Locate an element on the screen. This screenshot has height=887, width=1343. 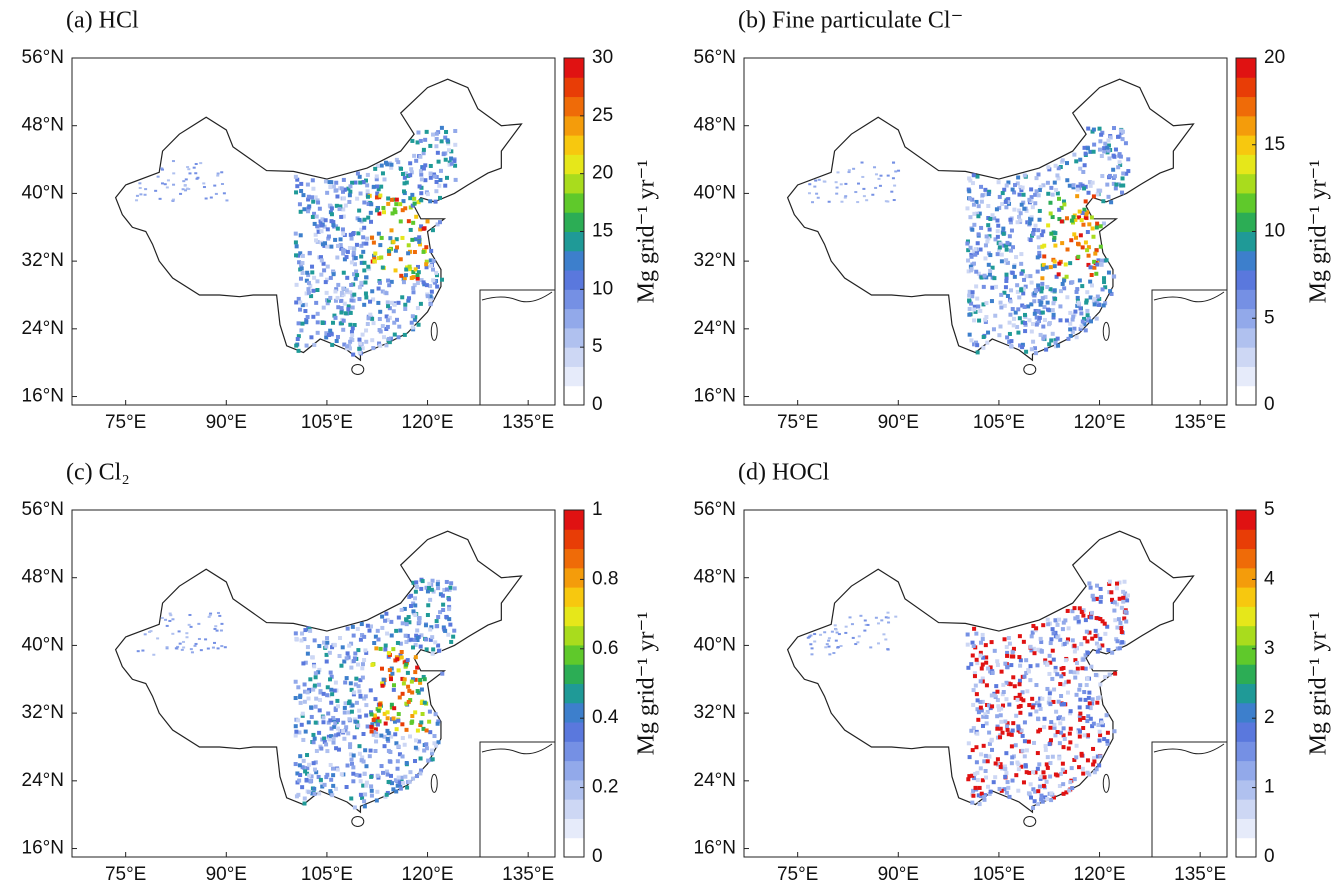
island-outline is located at coordinates (358, 369).